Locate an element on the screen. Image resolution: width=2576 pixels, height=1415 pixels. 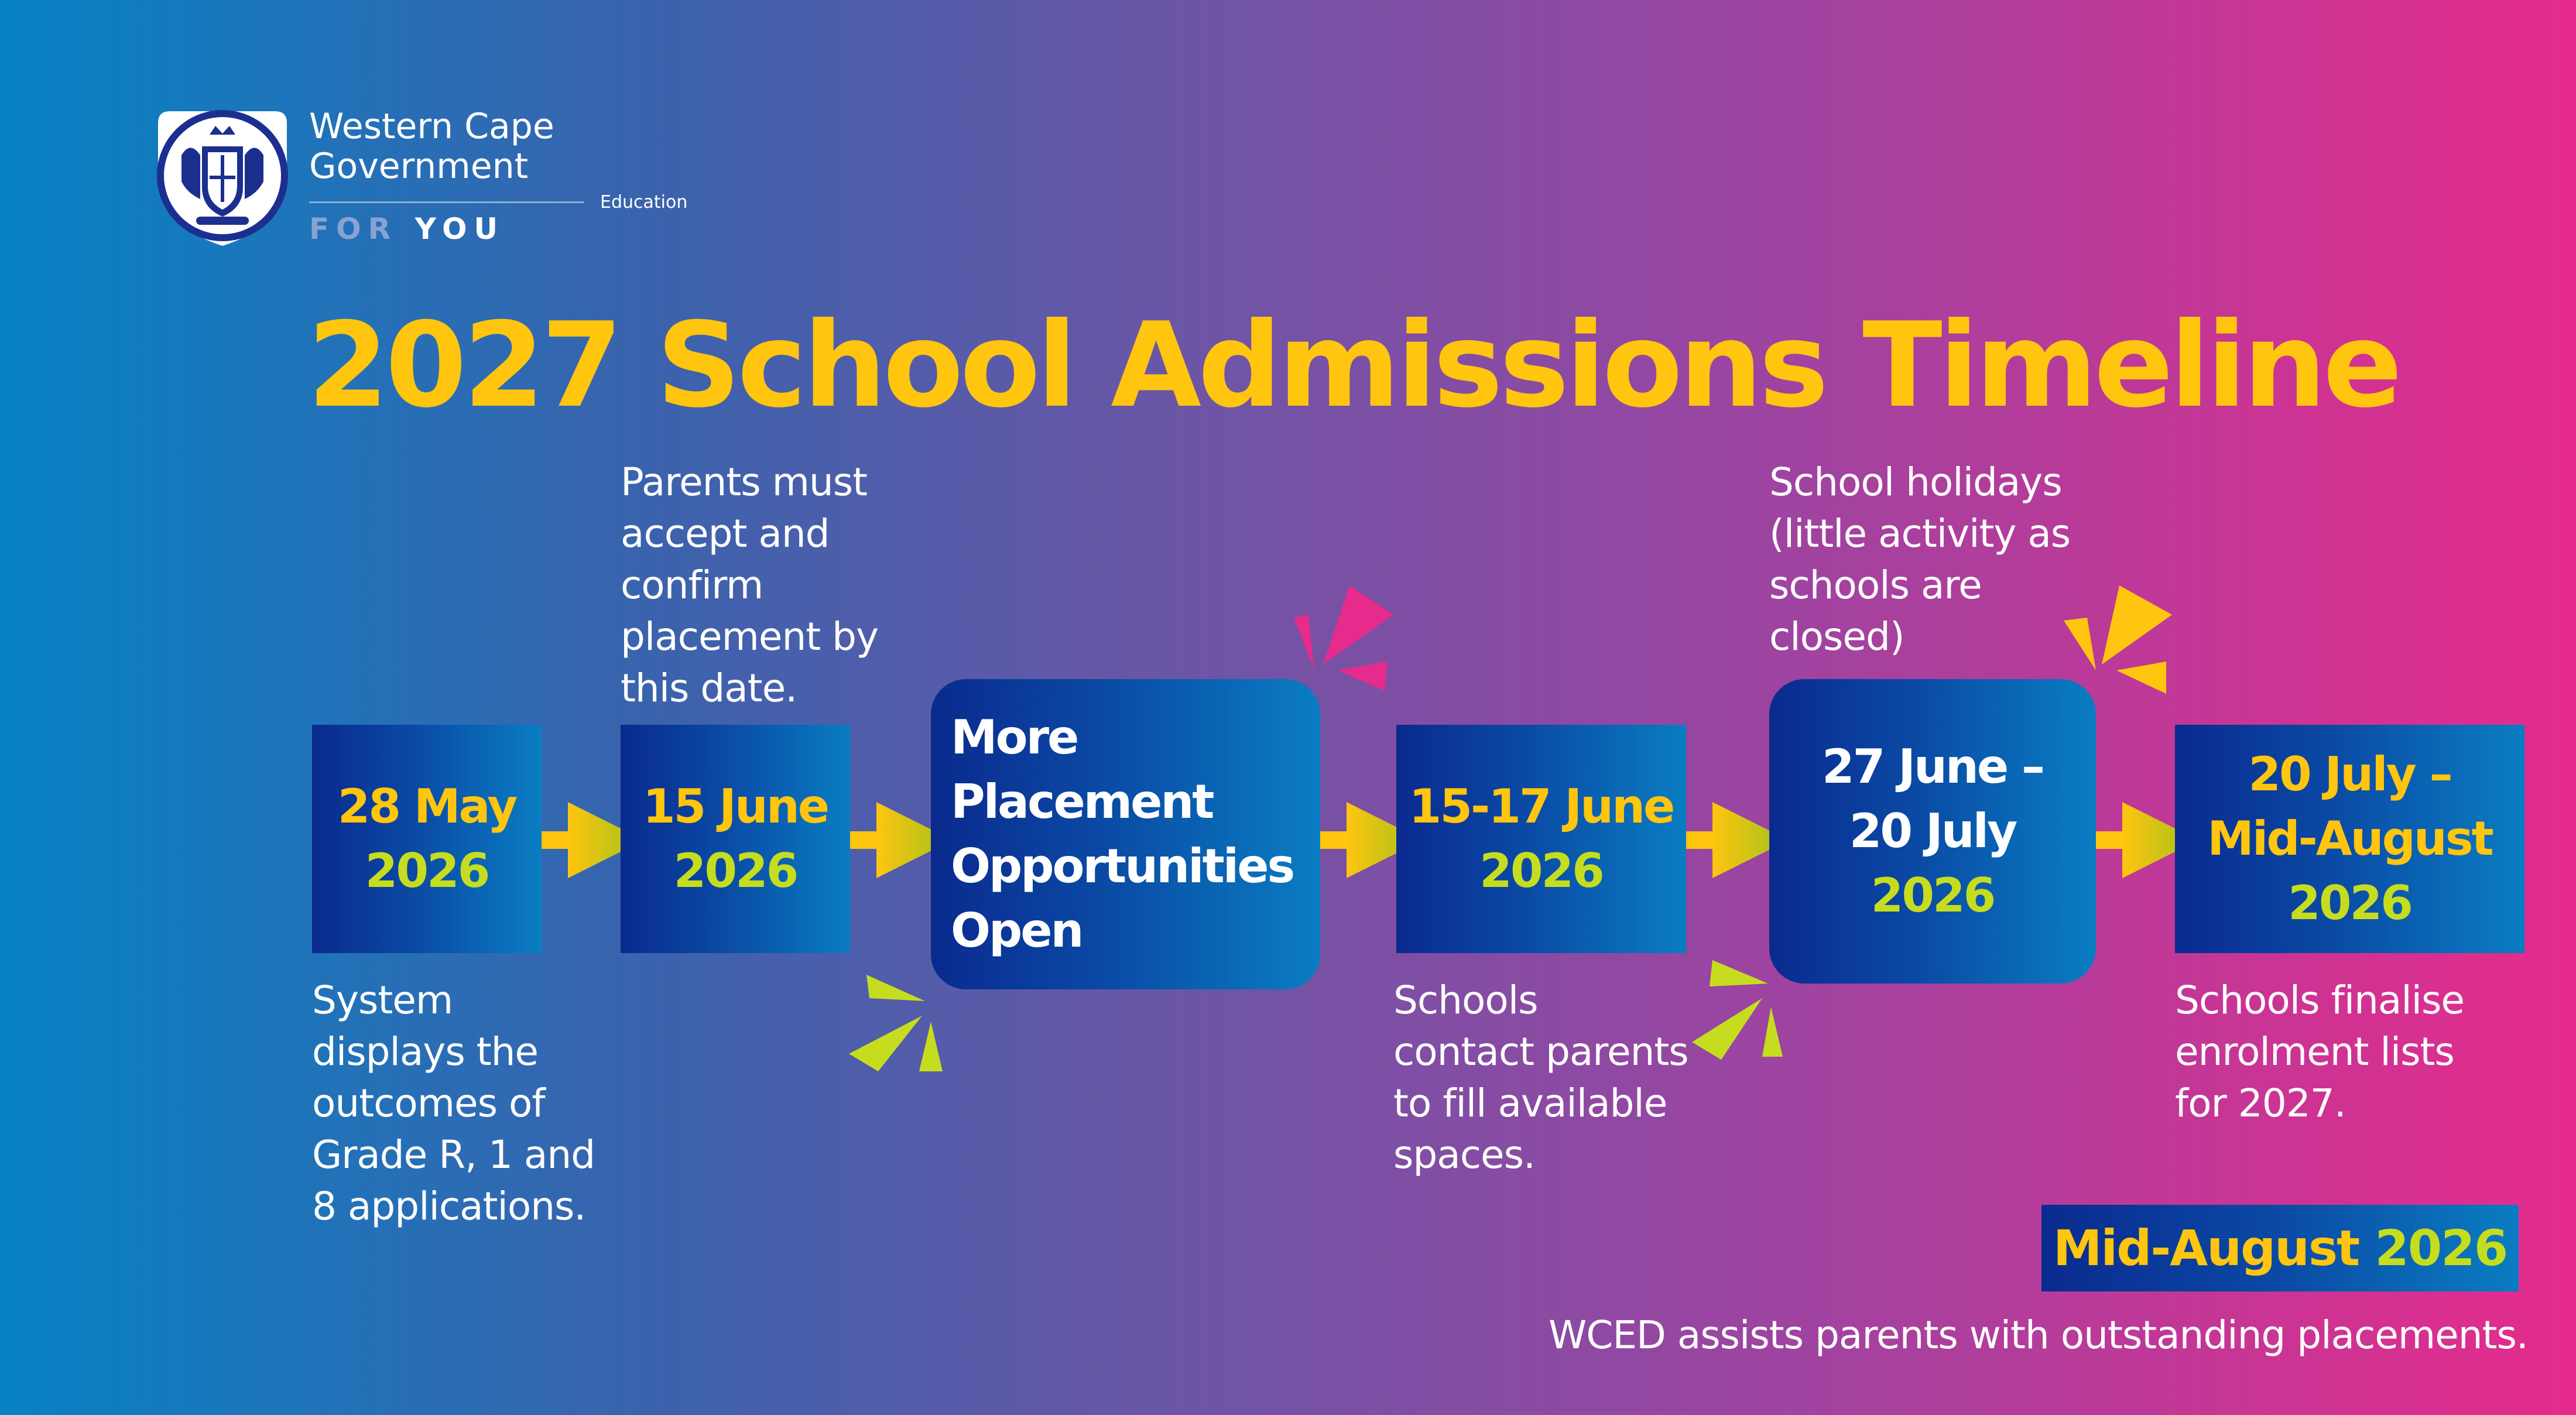
step-title-line: Placement is located at coordinates (1083, 802).